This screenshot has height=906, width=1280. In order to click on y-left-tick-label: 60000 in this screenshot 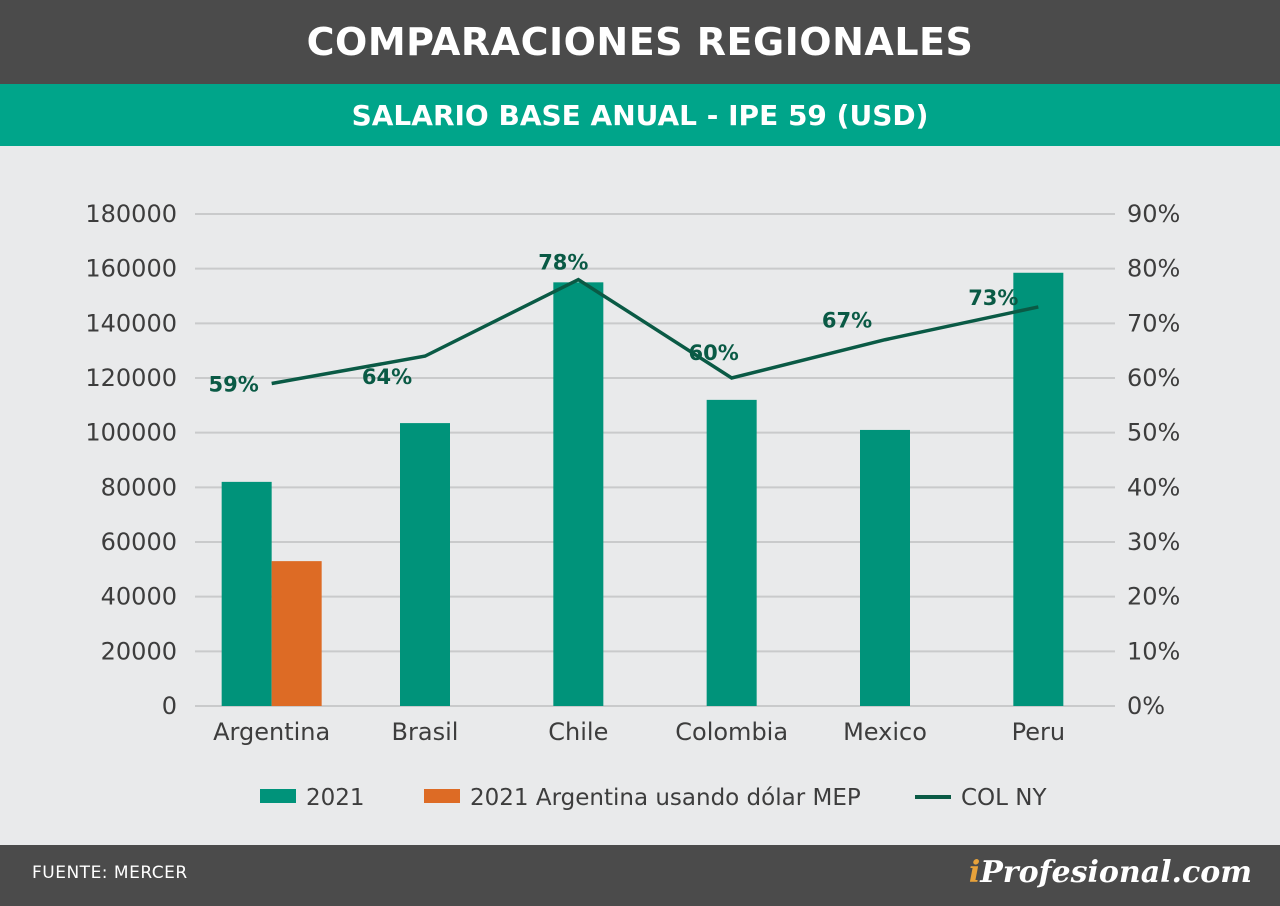, I will do `click(139, 542)`.